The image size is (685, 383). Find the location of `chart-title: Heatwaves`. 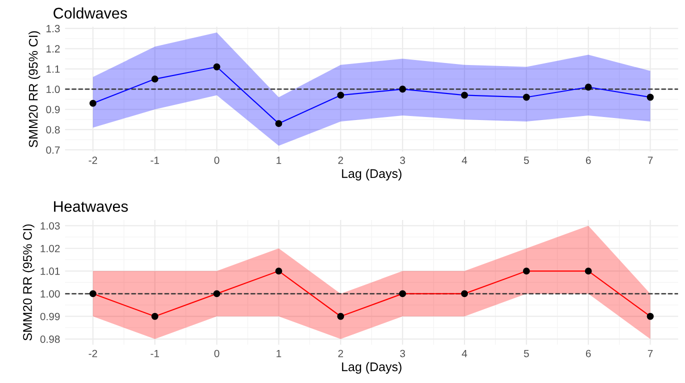

chart-title: Heatwaves is located at coordinates (91, 206).